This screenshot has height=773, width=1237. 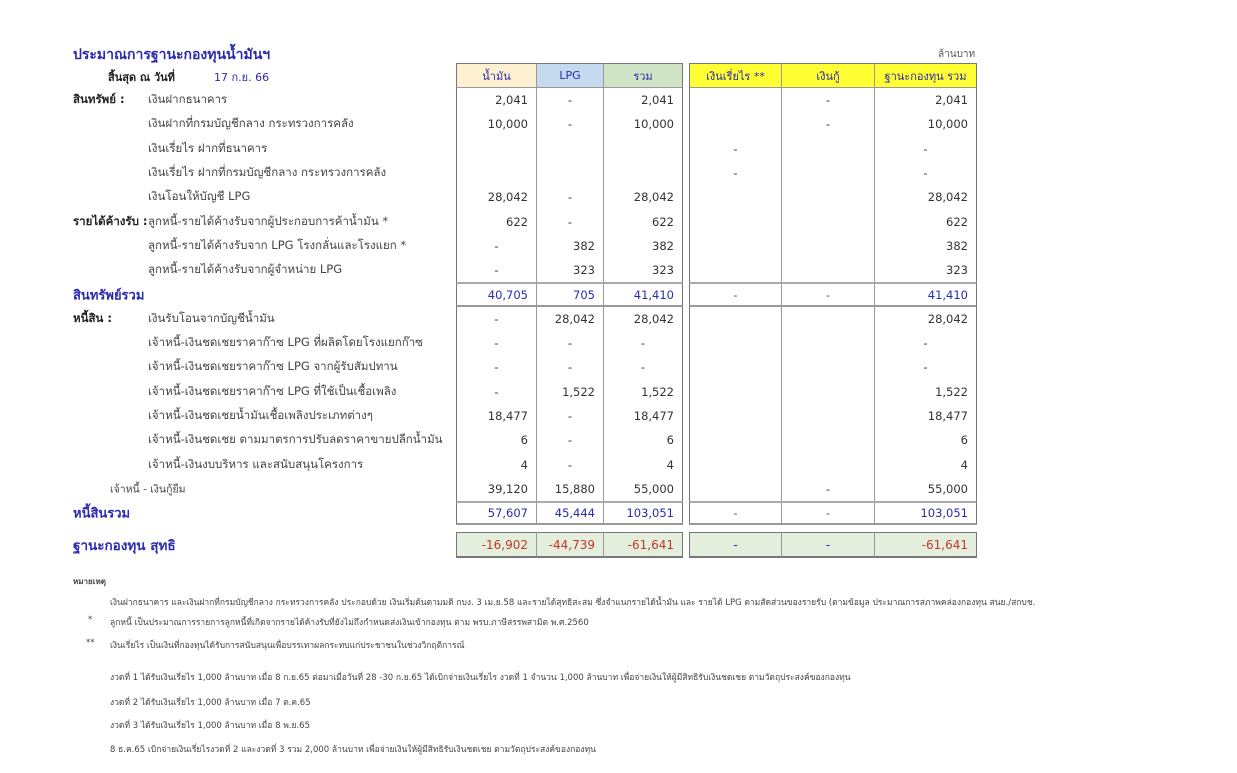 What do you see at coordinates (110, 220) in the screenshot?
I see `section-label: รายได้ค้างรับ :` at bounding box center [110, 220].